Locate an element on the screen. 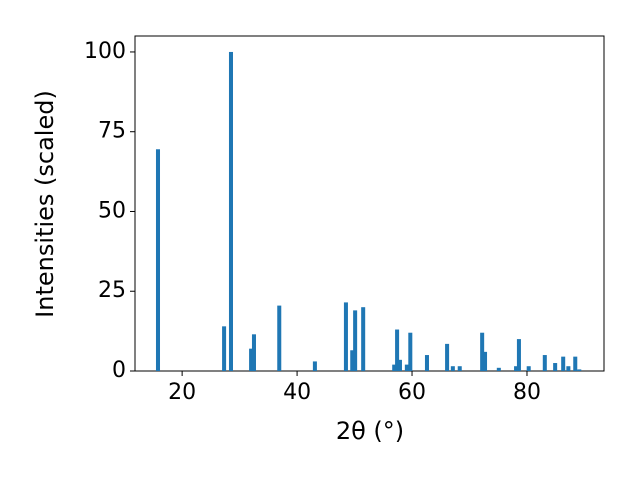 The width and height of the screenshot is (640, 480). y-axis-label: Intensities (scaled) is located at coordinates (45, 204).